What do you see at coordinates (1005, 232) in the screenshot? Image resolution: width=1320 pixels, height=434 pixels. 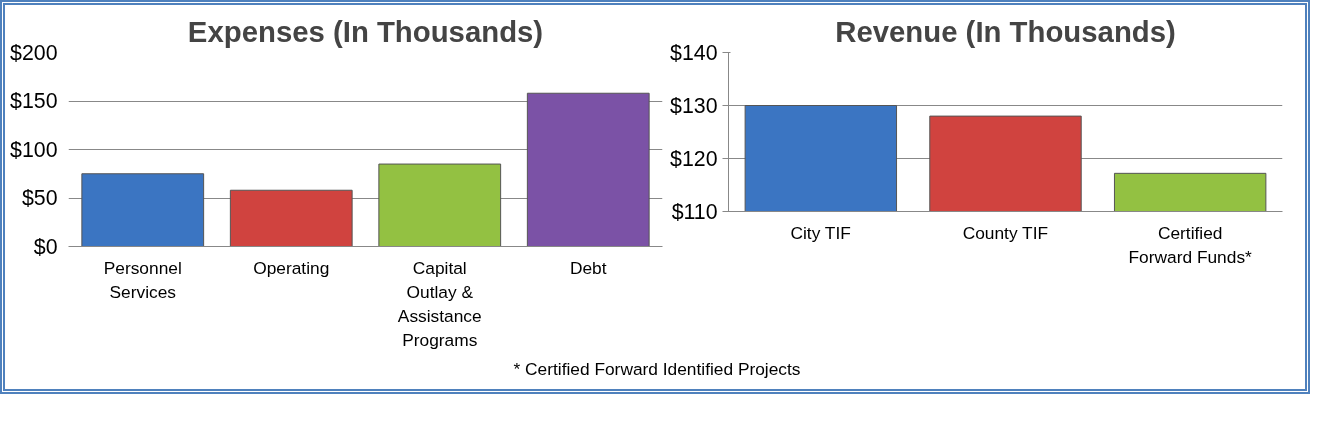 I see `x-tick-label: County TIF` at bounding box center [1005, 232].